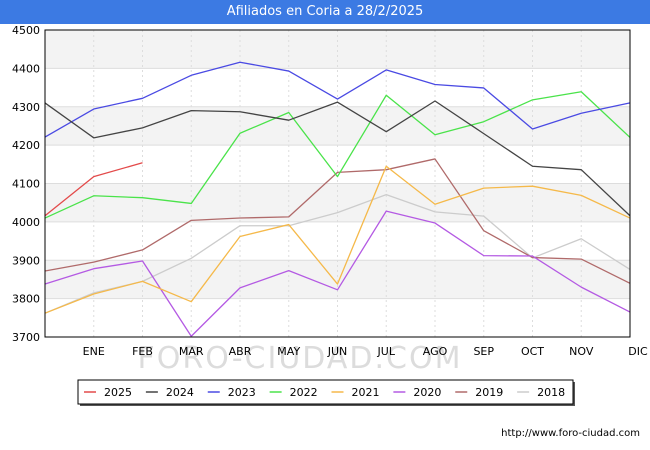 The width and height of the screenshot is (650, 450). What do you see at coordinates (638, 351) in the screenshot?
I see `x-tick-label: DIC` at bounding box center [638, 351].